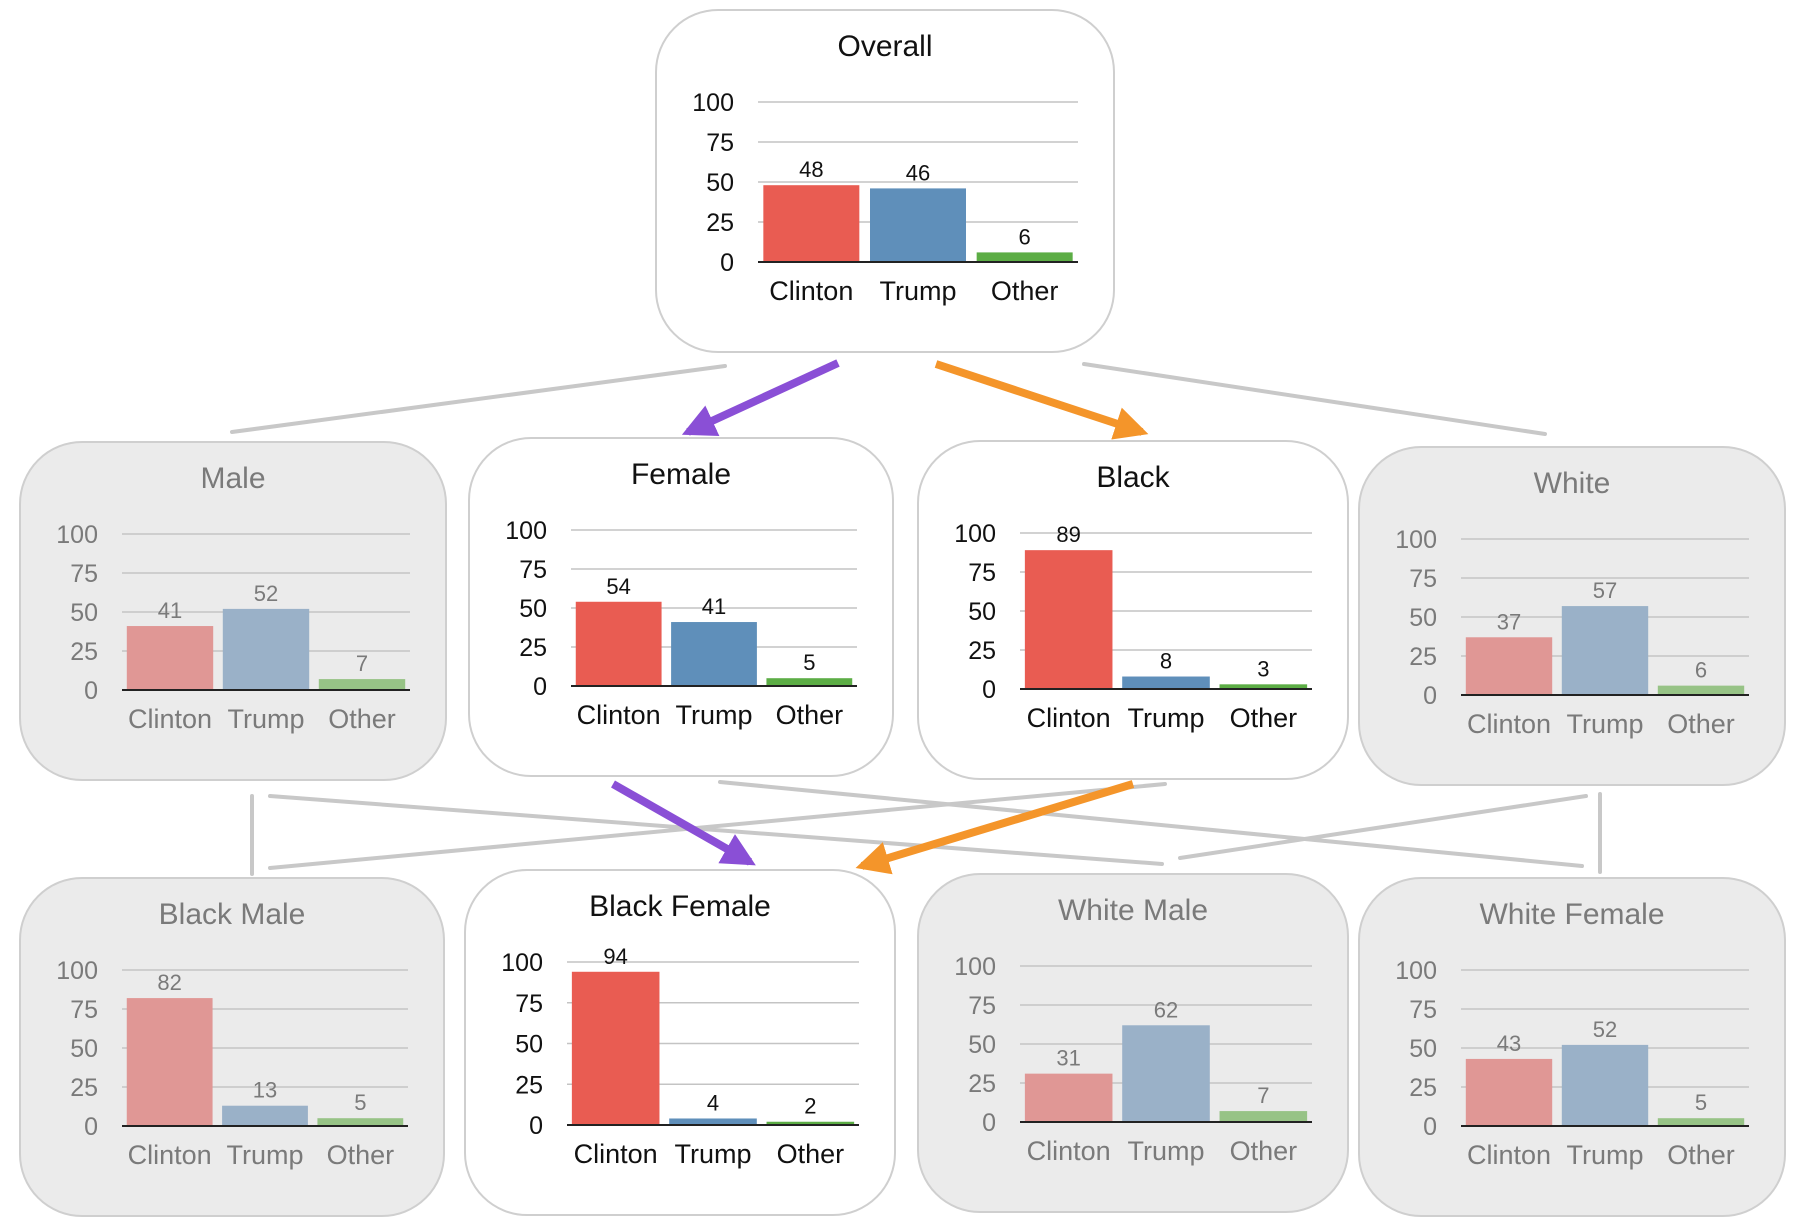 Image resolution: width=1794 pixels, height=1230 pixels. I want to click on data-label-clinton: 94, so click(615, 956).